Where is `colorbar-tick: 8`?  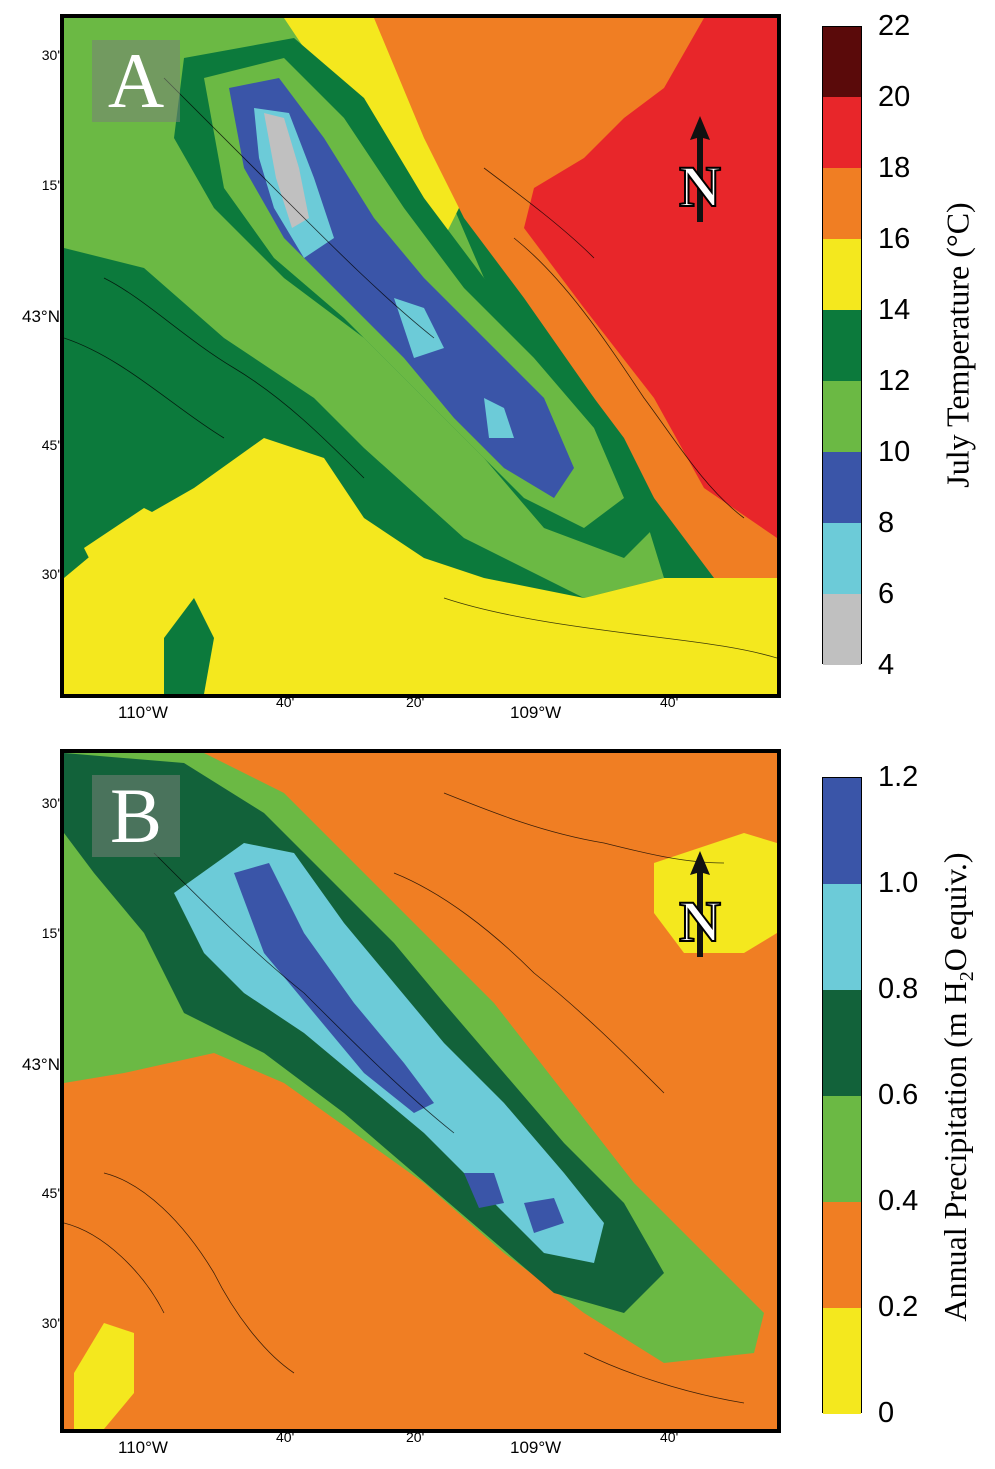
colorbar-tick: 8 is located at coordinates (886, 523).